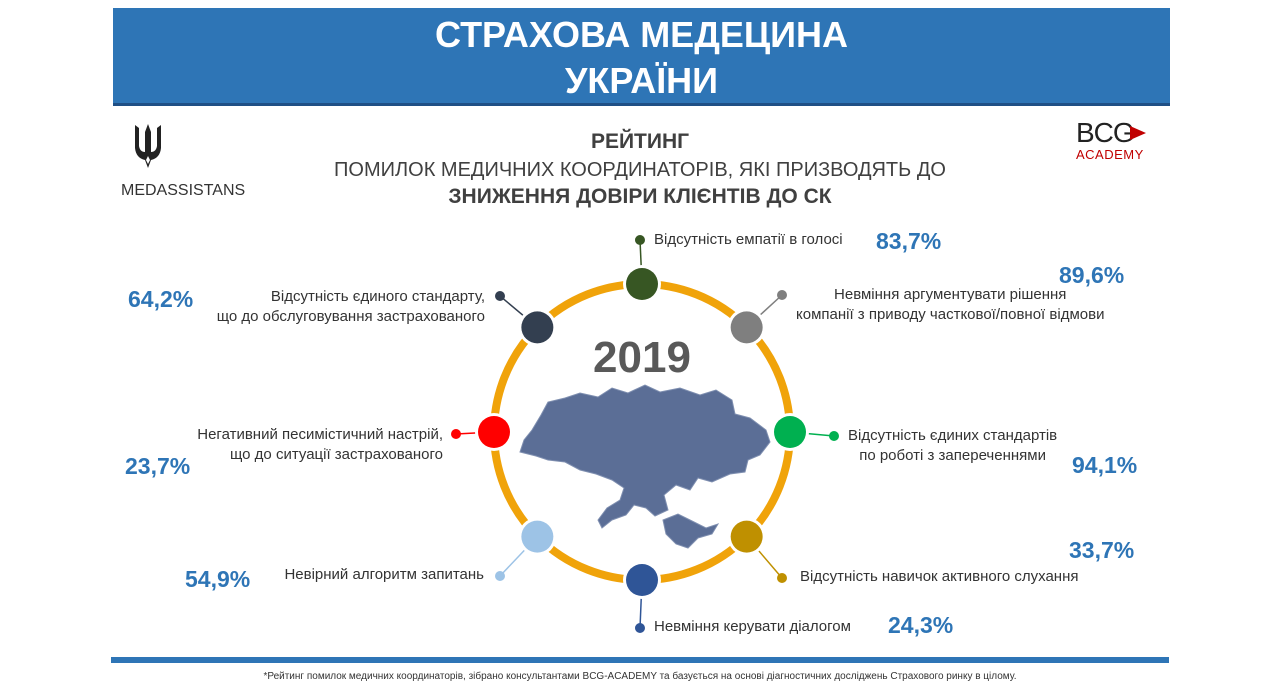 This screenshot has width=1280, height=692. Describe the element at coordinates (148, 146) in the screenshot. I see `trident-icon` at that location.